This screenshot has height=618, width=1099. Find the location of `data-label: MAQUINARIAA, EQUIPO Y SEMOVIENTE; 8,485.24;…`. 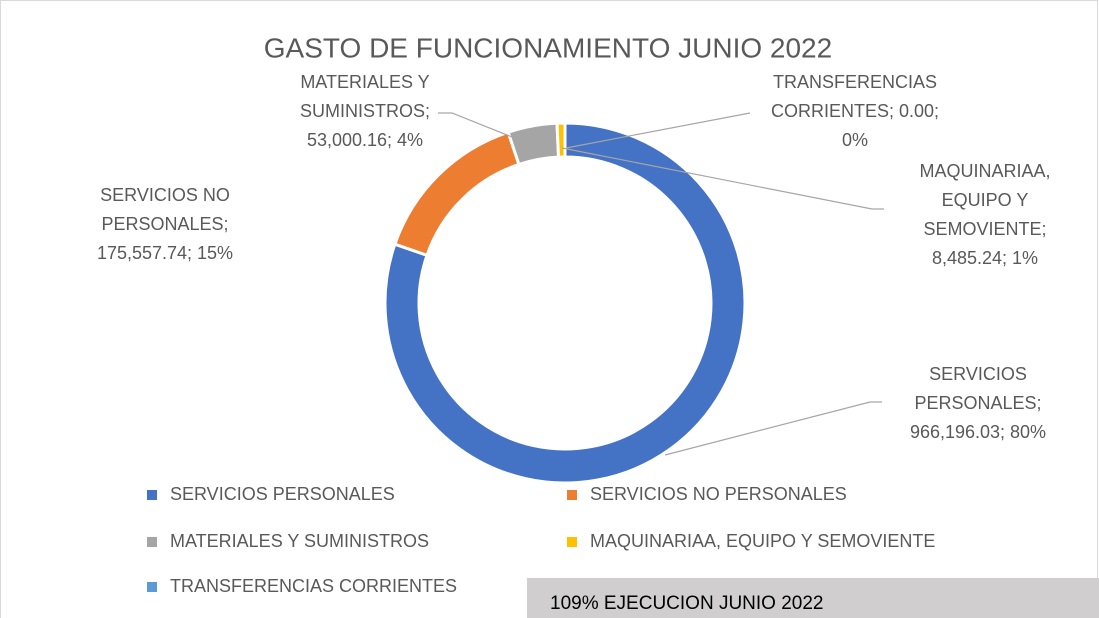

data-label: MAQUINARIAA, EQUIPO Y SEMOVIENTE; 8,485.24;… is located at coordinates (984, 214).